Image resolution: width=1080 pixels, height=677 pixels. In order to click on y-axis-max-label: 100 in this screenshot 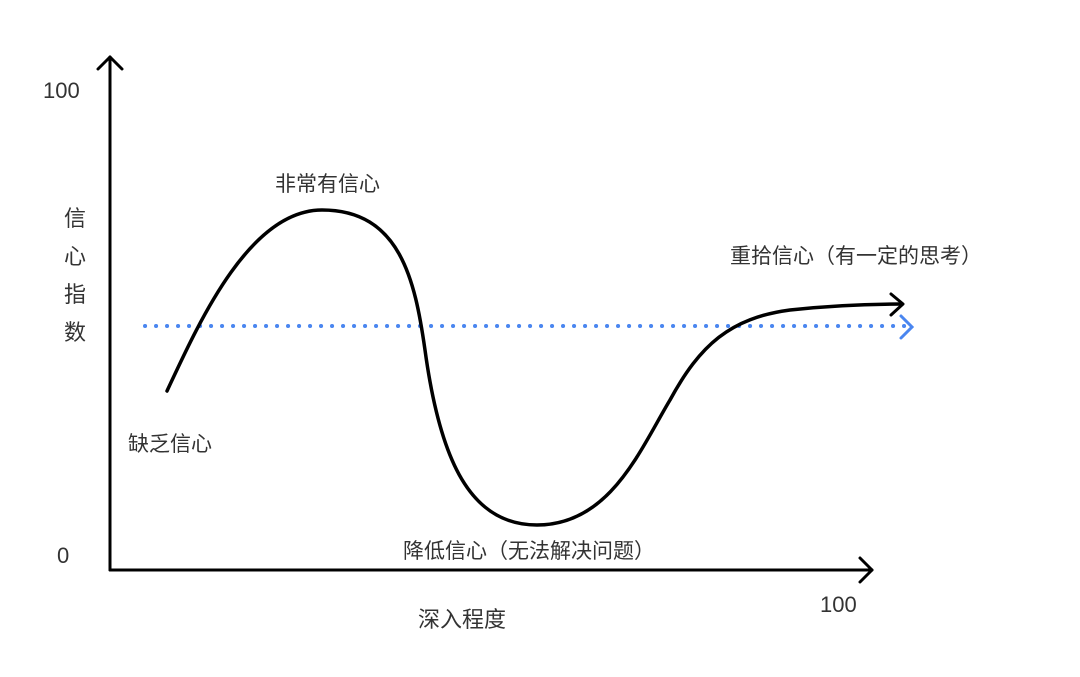, I will do `click(61, 90)`.